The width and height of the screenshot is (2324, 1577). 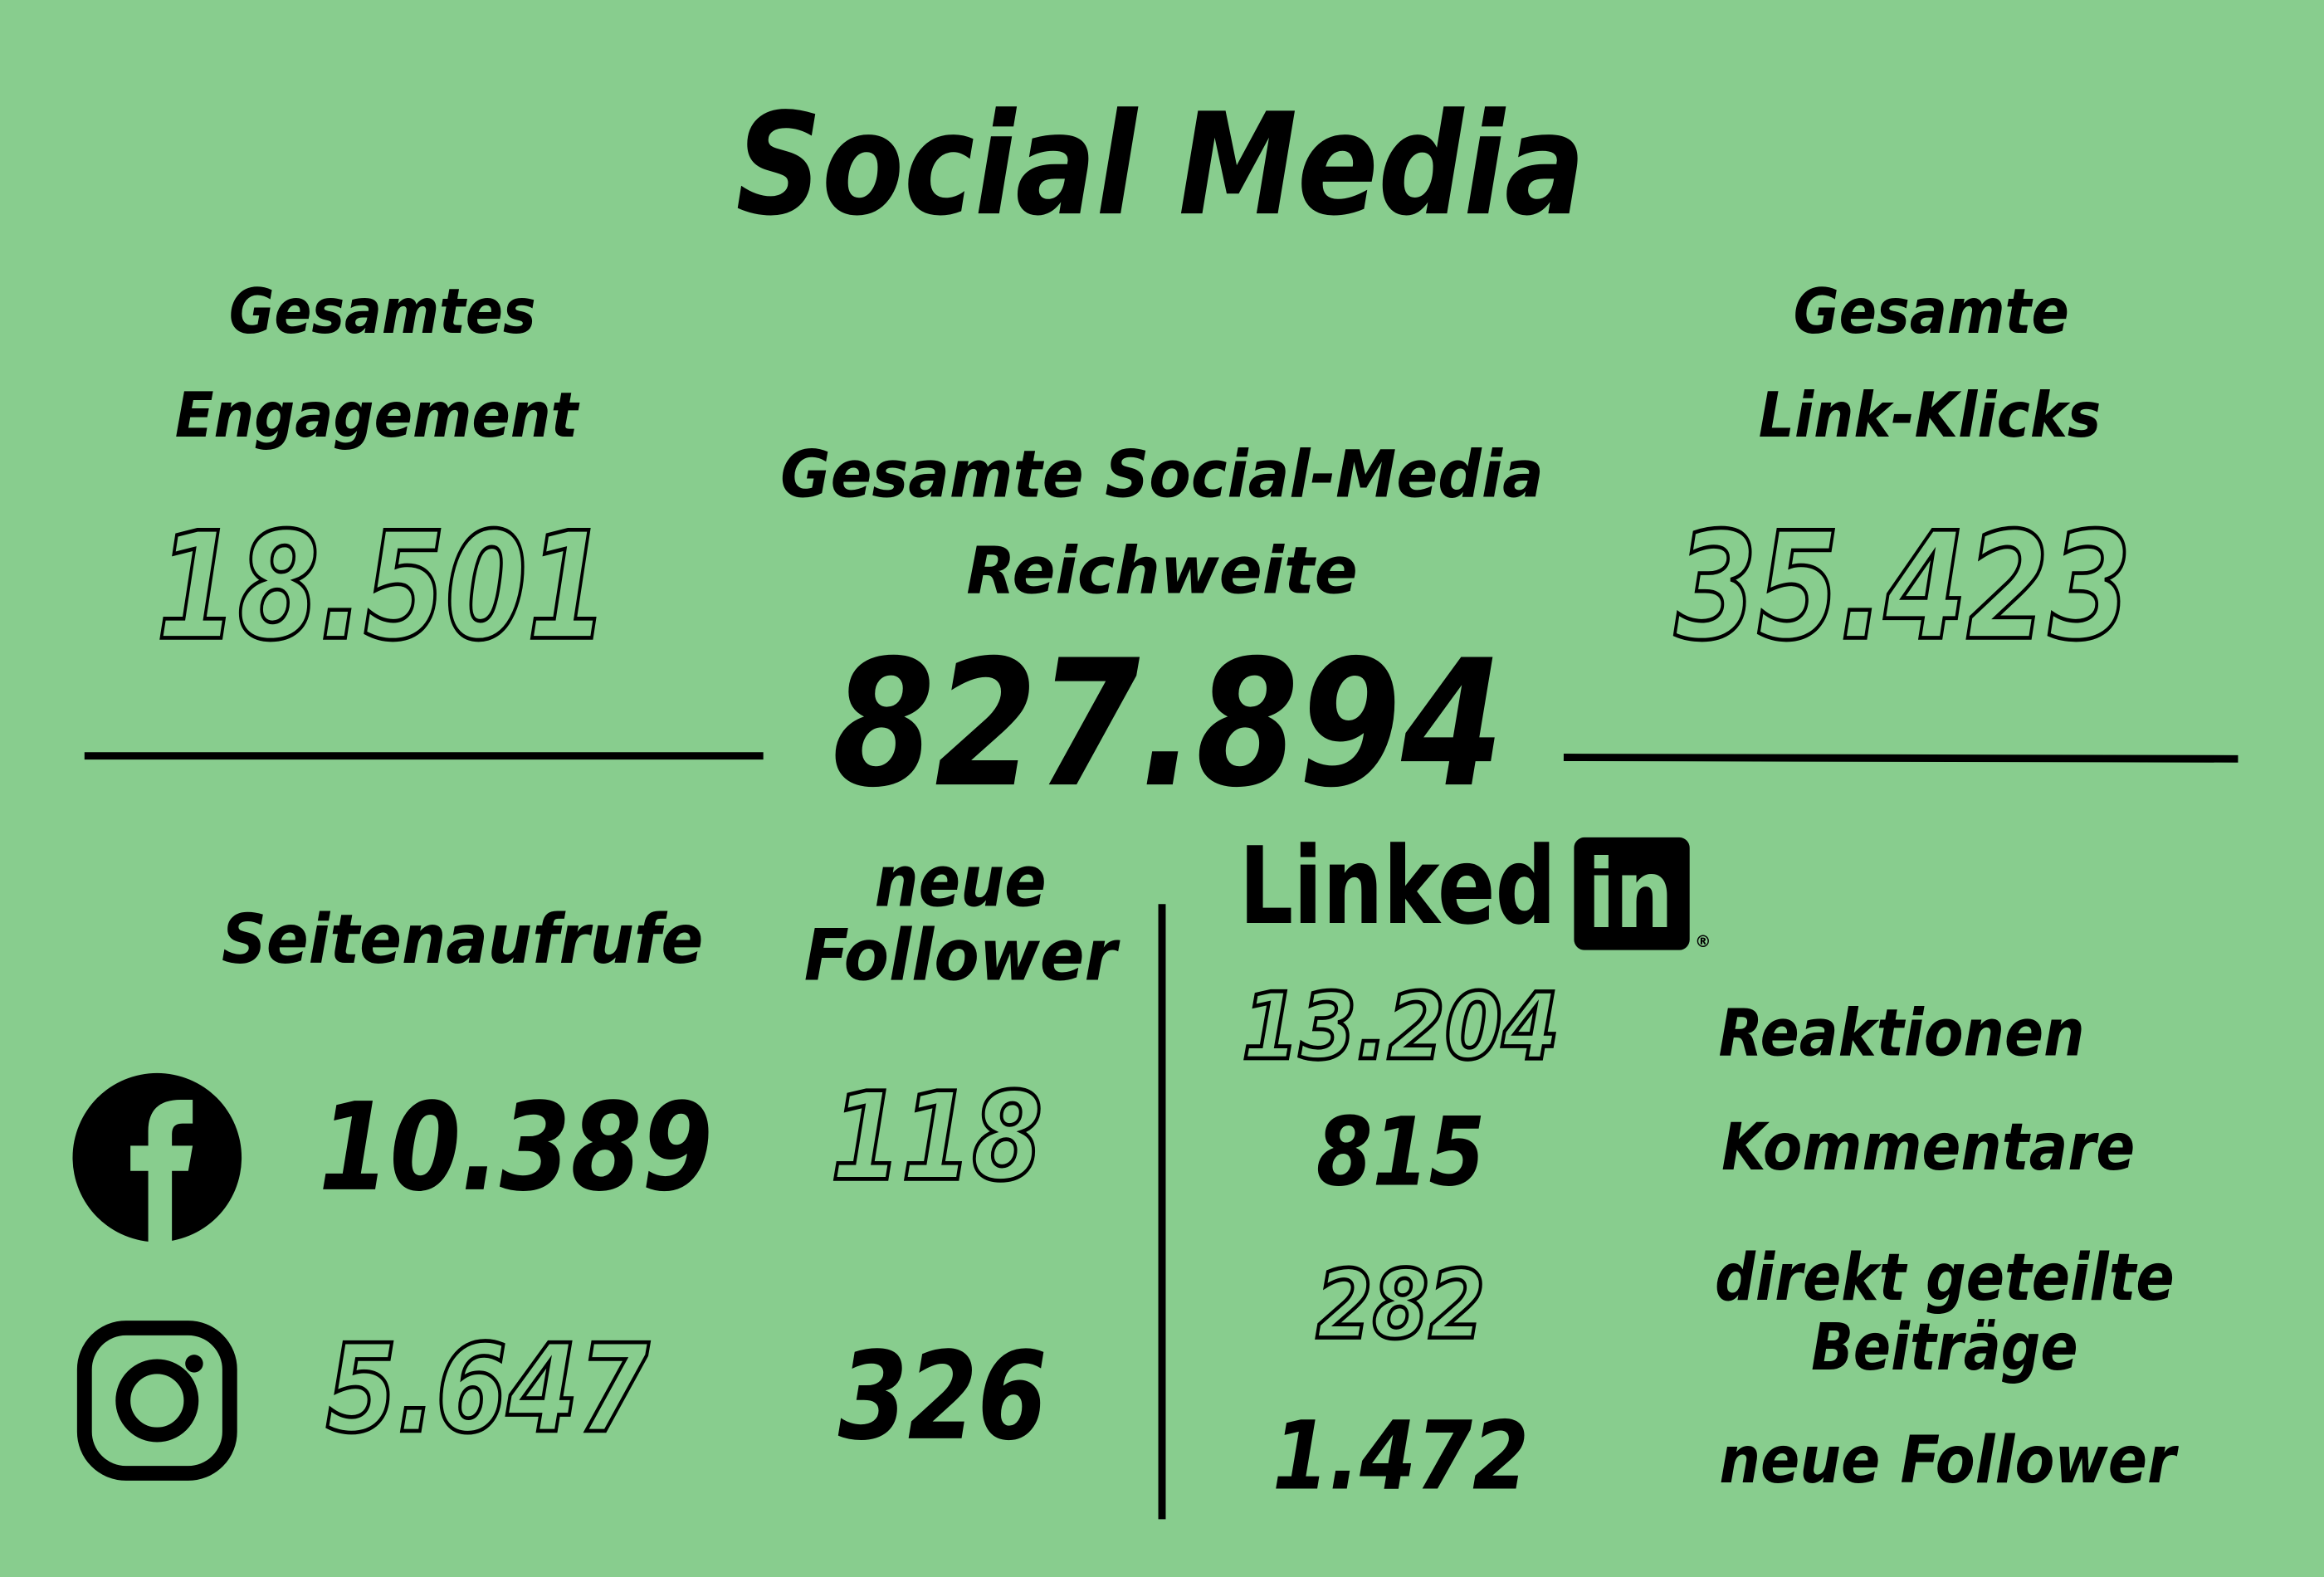 What do you see at coordinates (1949, 1460) in the screenshot?
I see `linkedin-label: neue Follower` at bounding box center [1949, 1460].